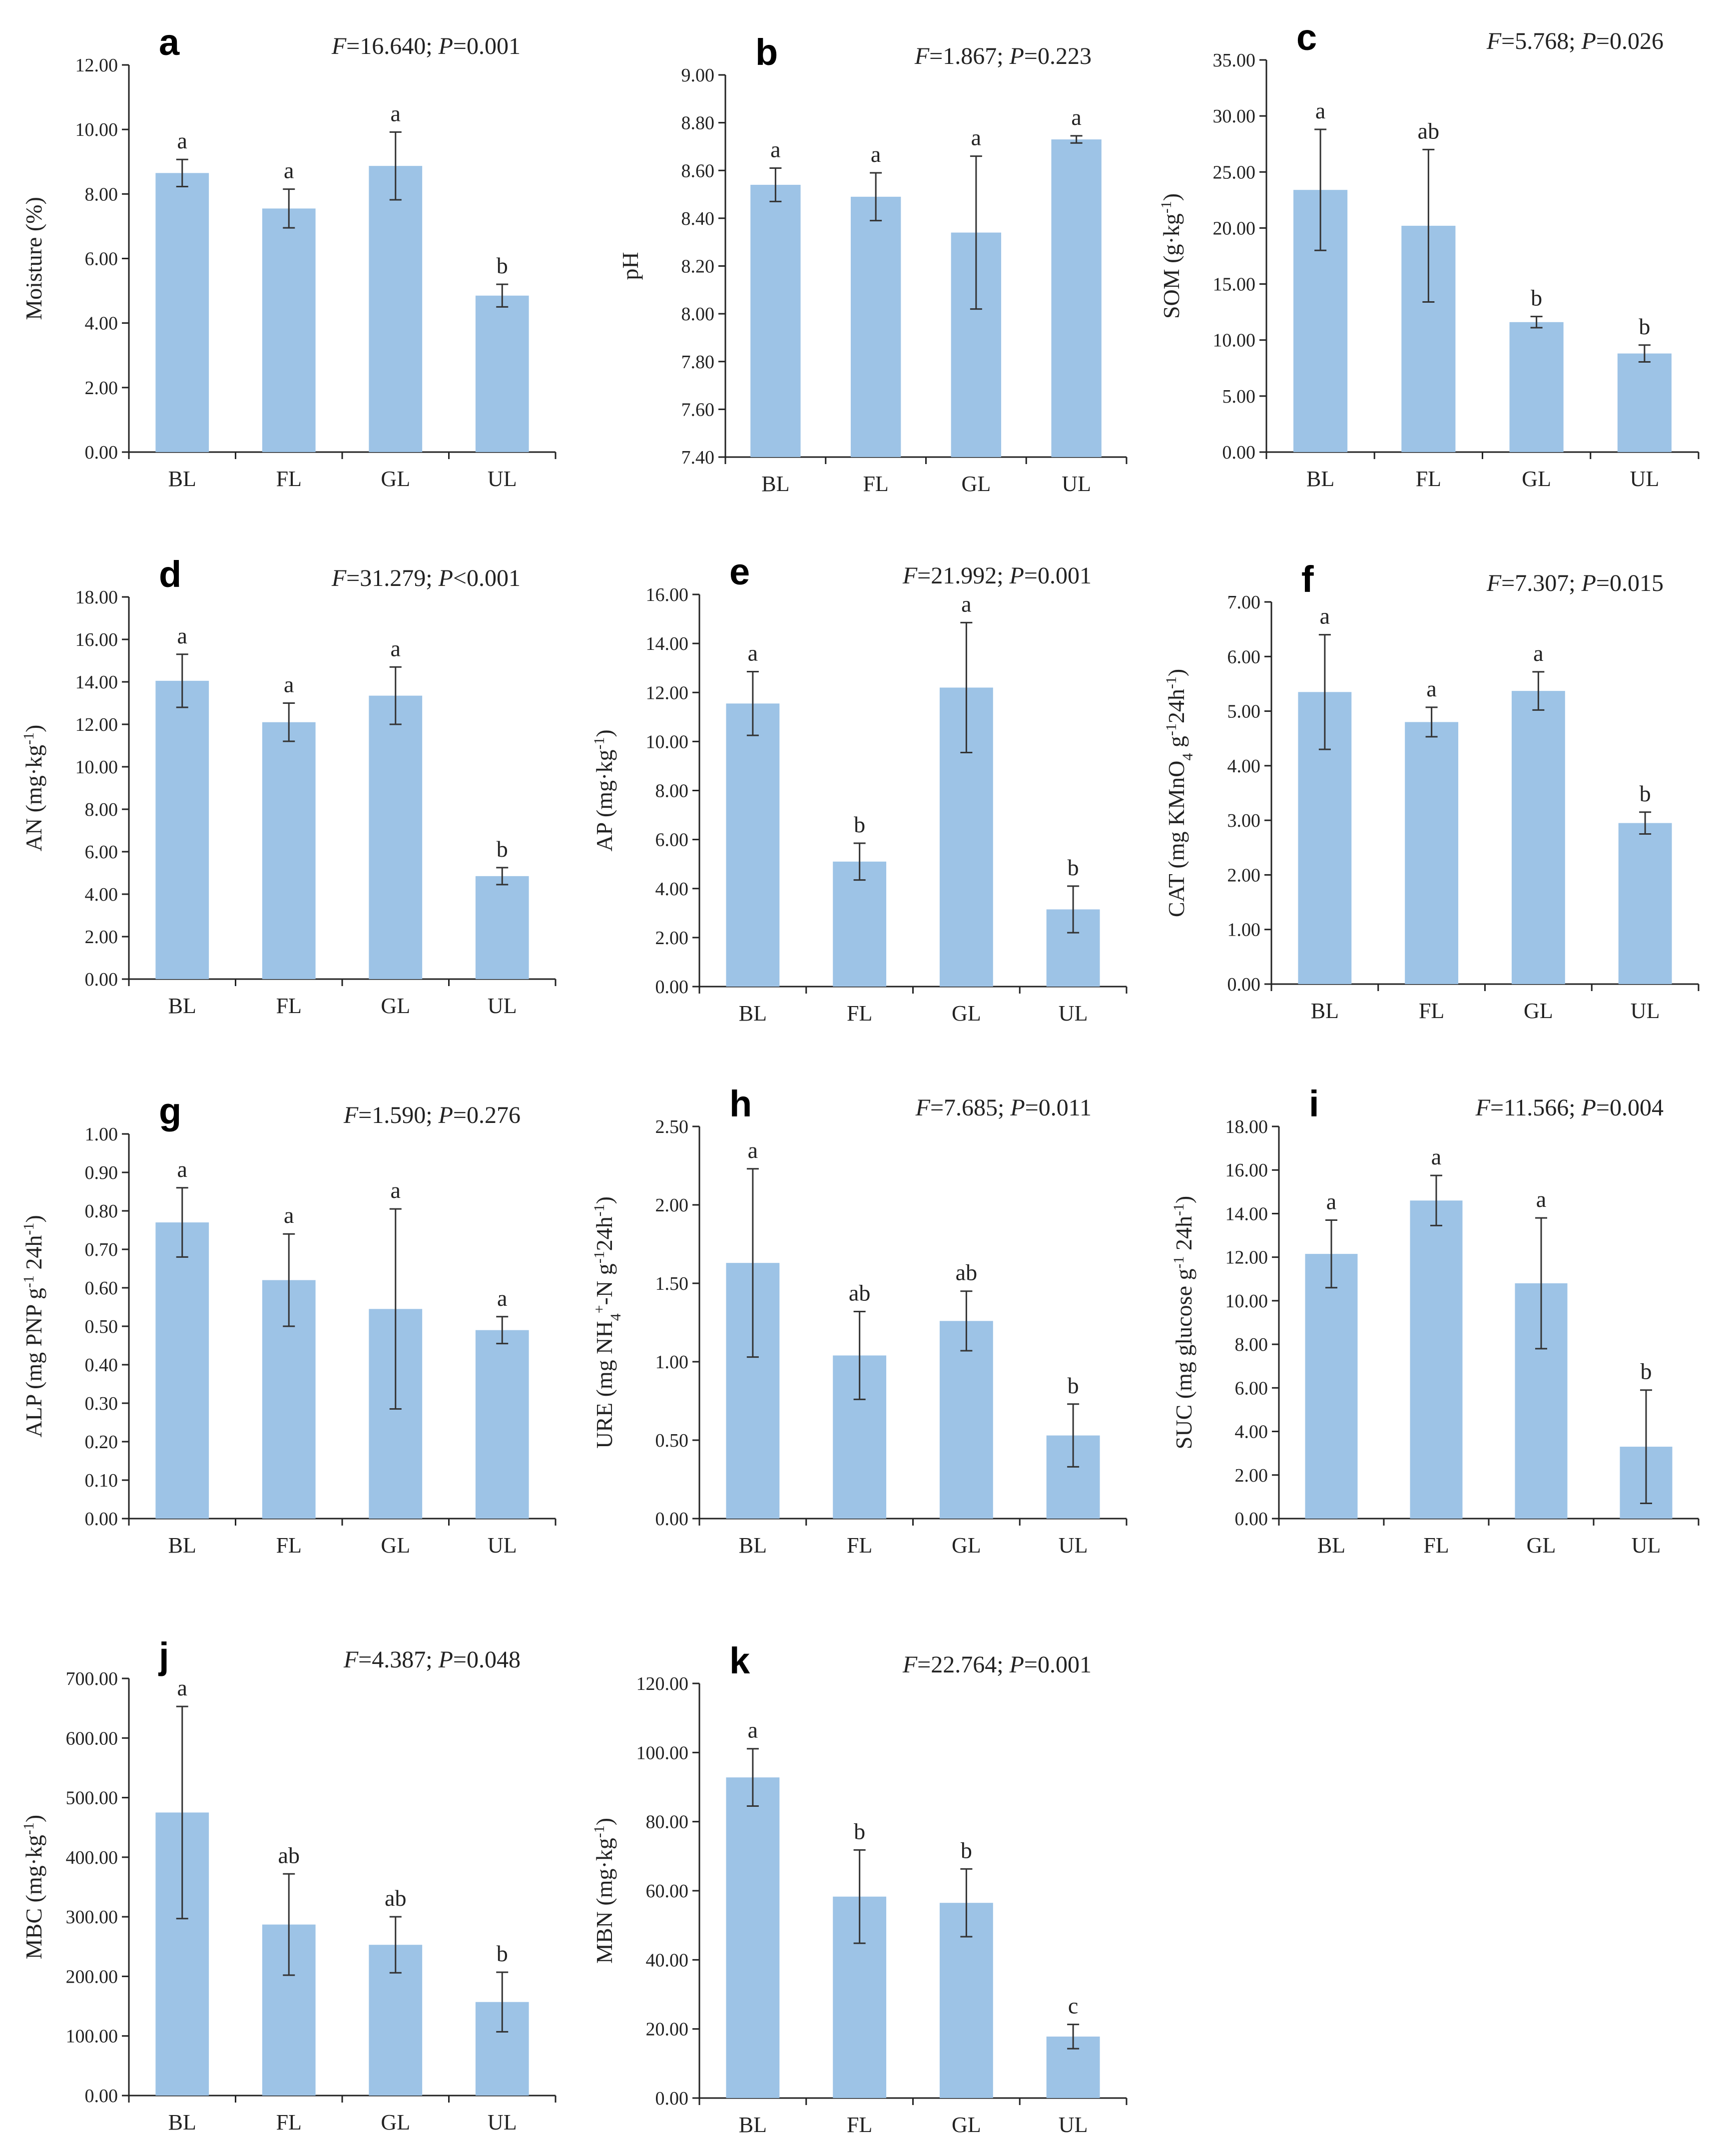 This screenshot has width=1736, height=2149. Describe the element at coordinates (1246, 1126) in the screenshot. I see `y-tick-label: 18.00` at that location.